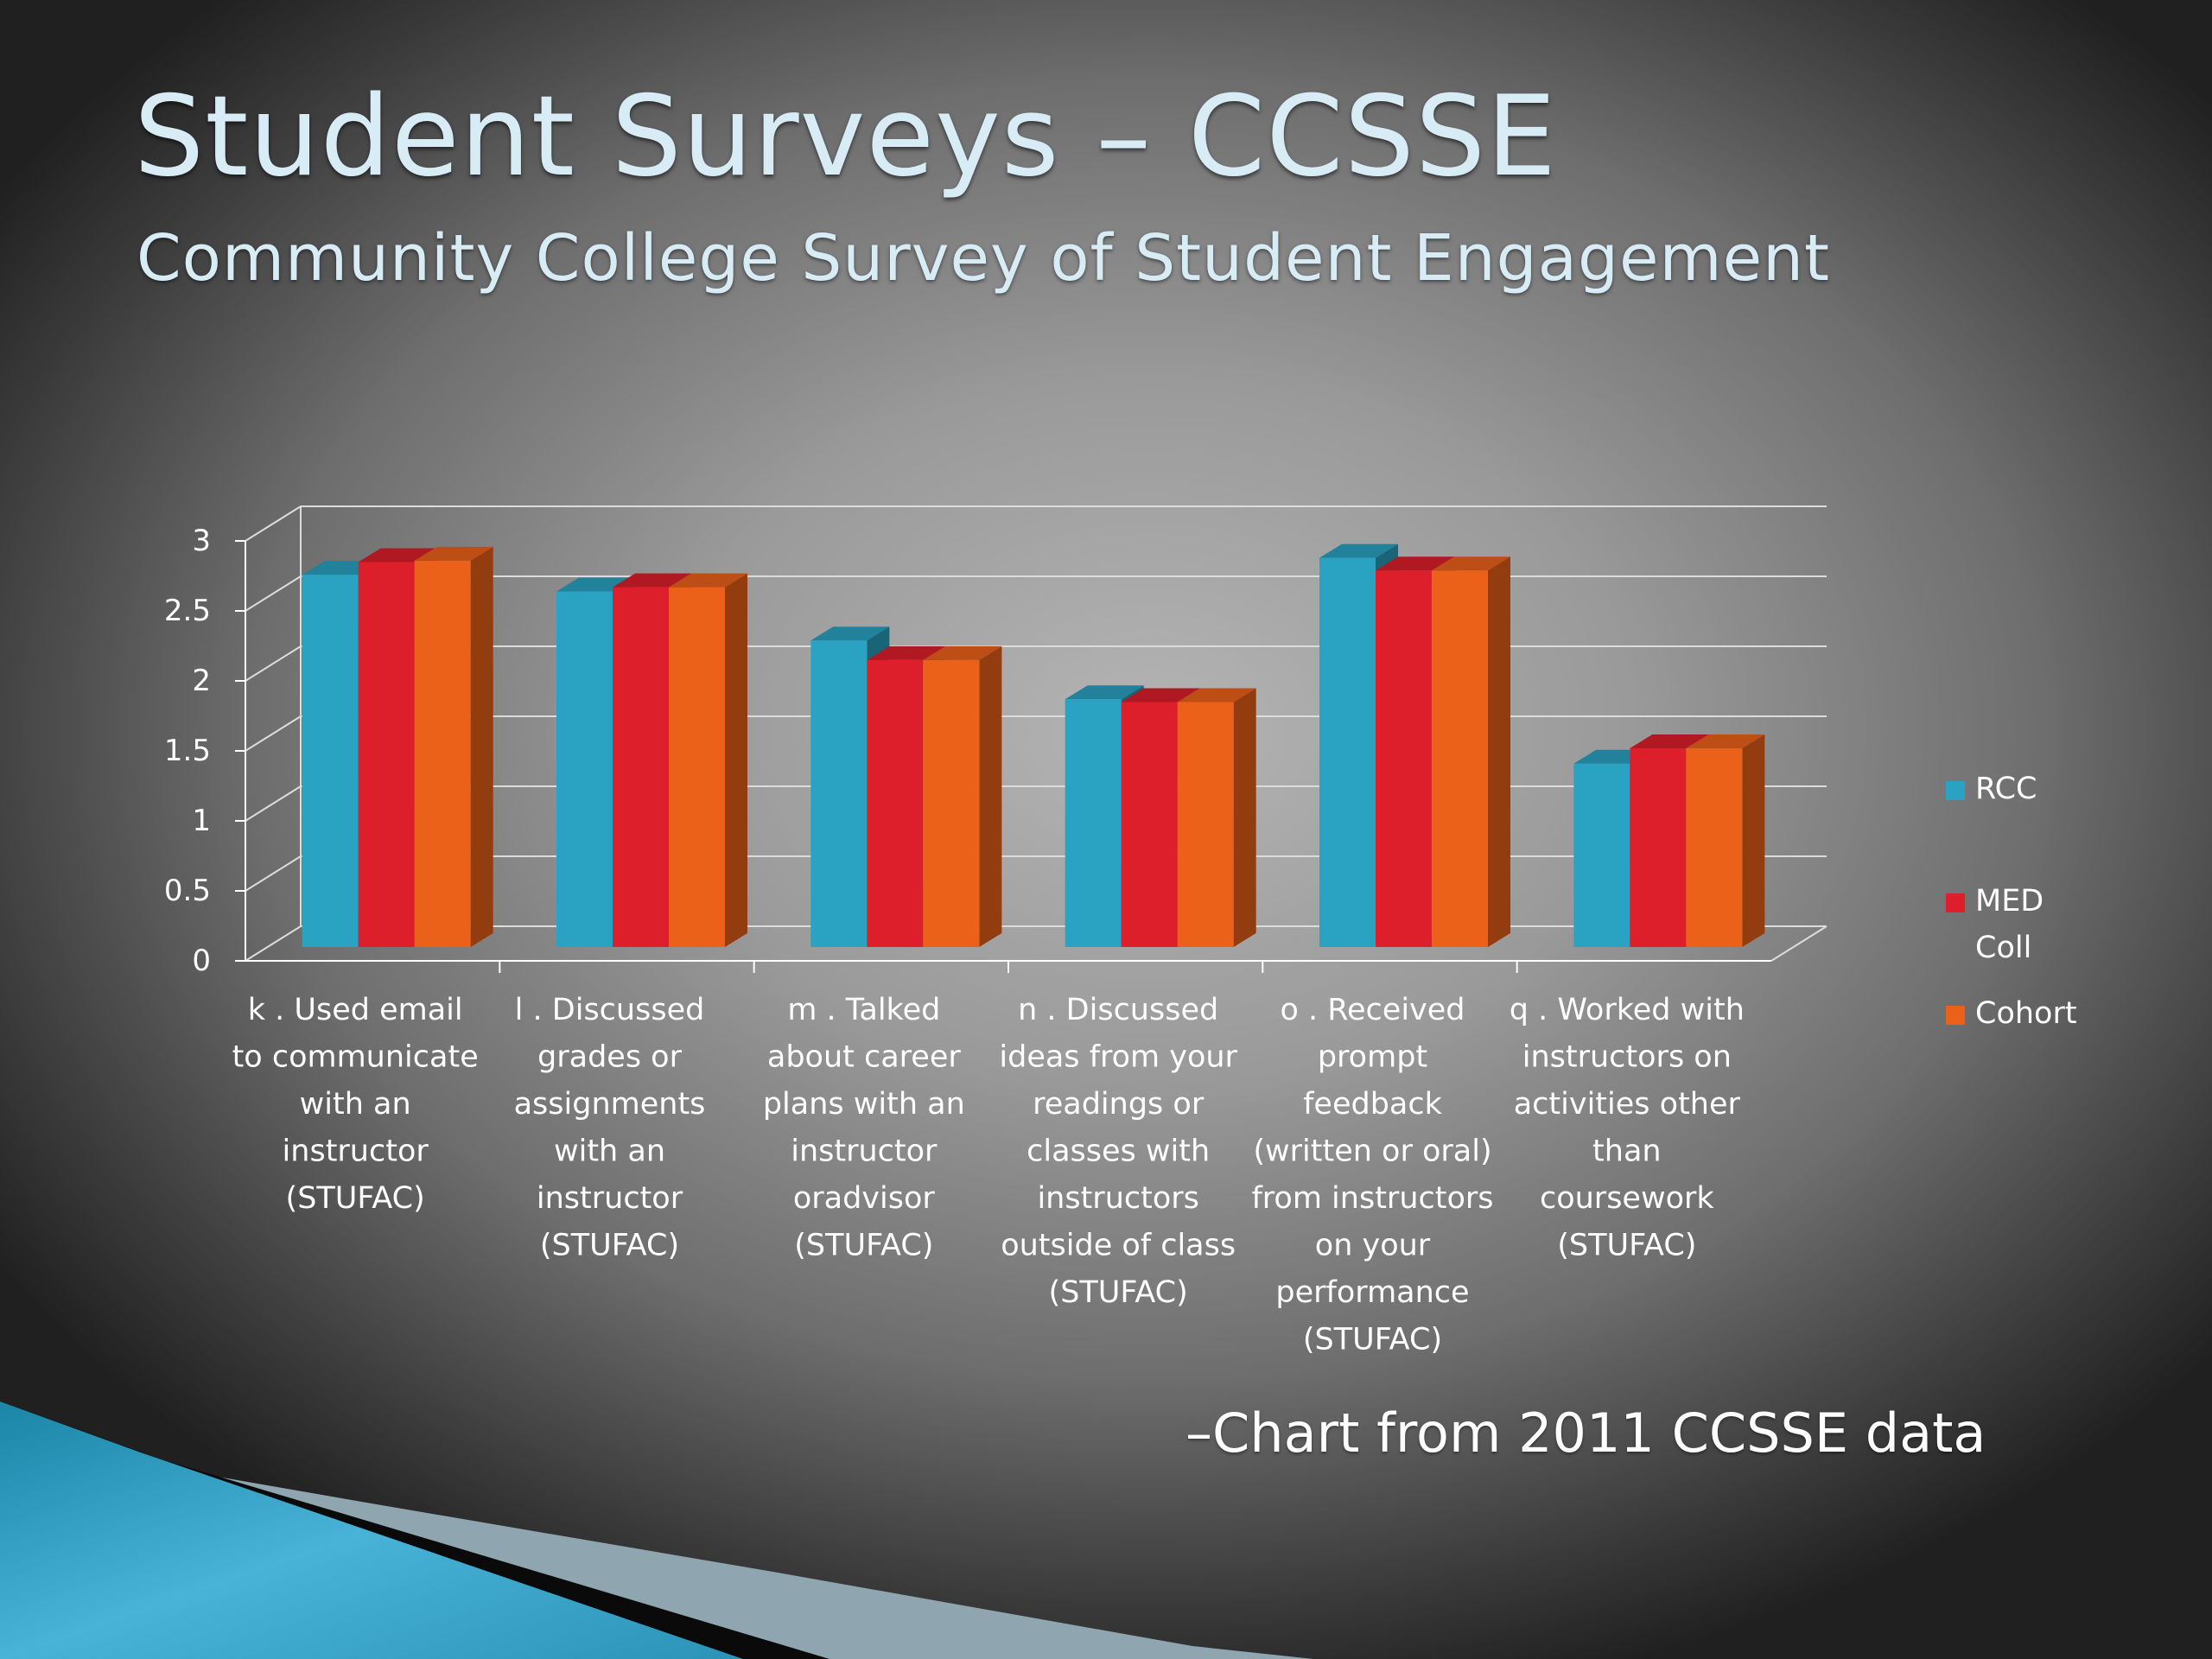 This screenshot has width=2212, height=1659. What do you see at coordinates (1627, 1010) in the screenshot?
I see `x-category-label-line: q . Worked with` at bounding box center [1627, 1010].